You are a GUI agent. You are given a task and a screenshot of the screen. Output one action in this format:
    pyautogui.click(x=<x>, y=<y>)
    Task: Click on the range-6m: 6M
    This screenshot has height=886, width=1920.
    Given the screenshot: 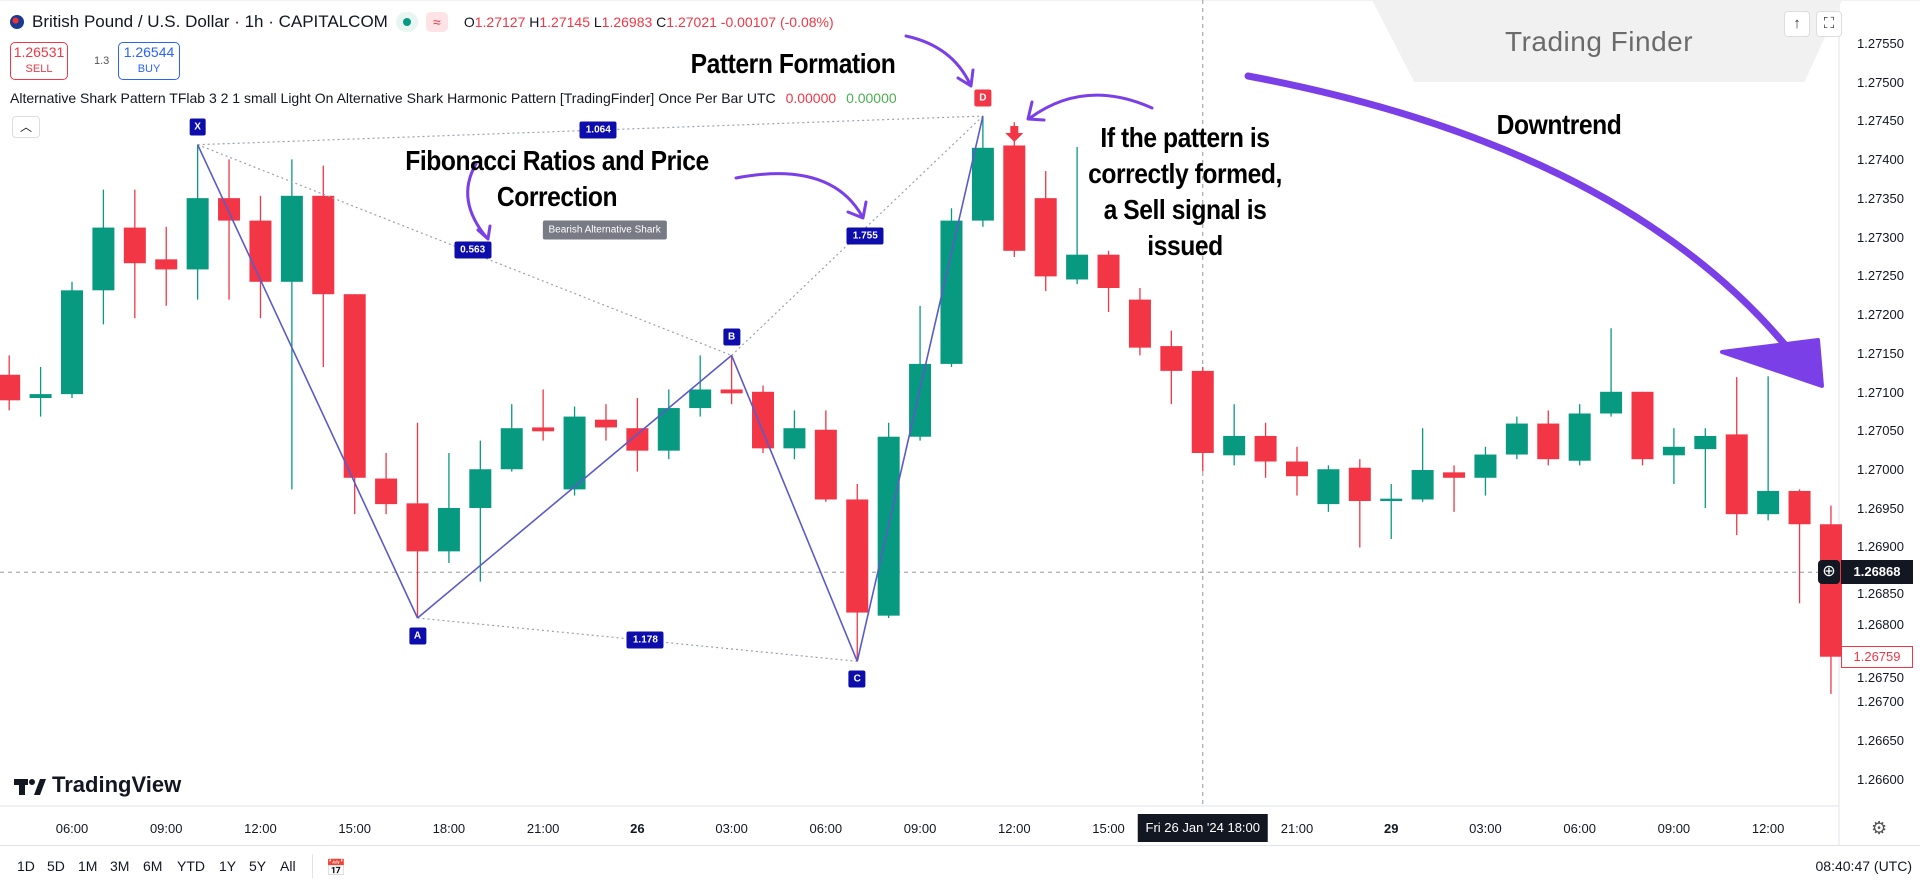 What is the action you would take?
    pyautogui.click(x=153, y=866)
    